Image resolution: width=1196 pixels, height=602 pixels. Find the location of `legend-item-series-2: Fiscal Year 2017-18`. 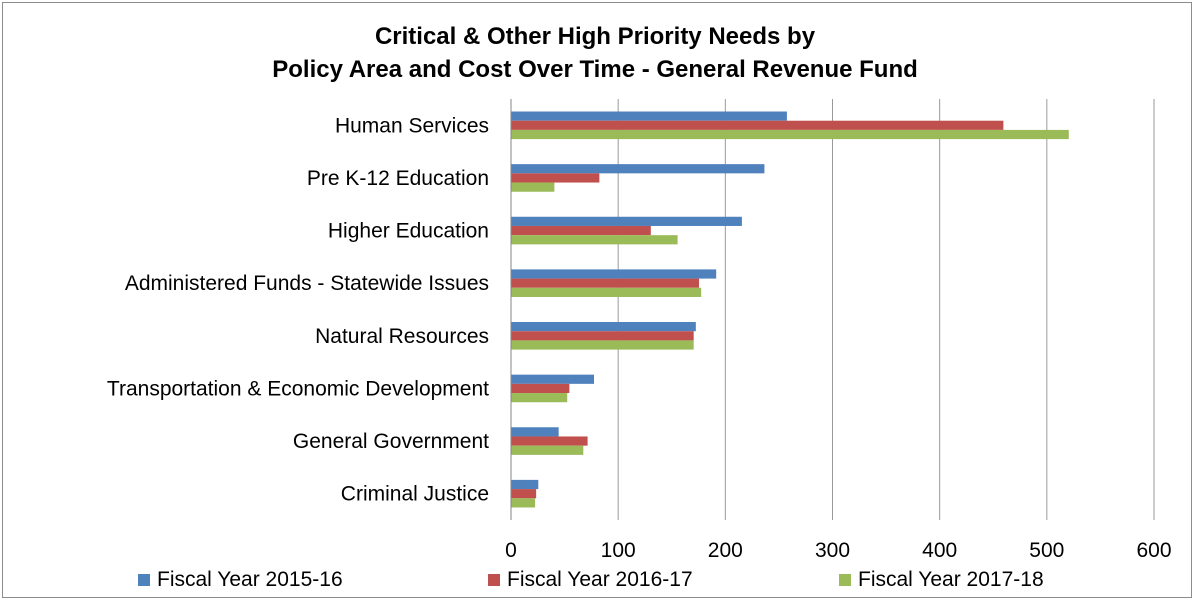

legend-item-series-2: Fiscal Year 2017-18 is located at coordinates (941, 580).